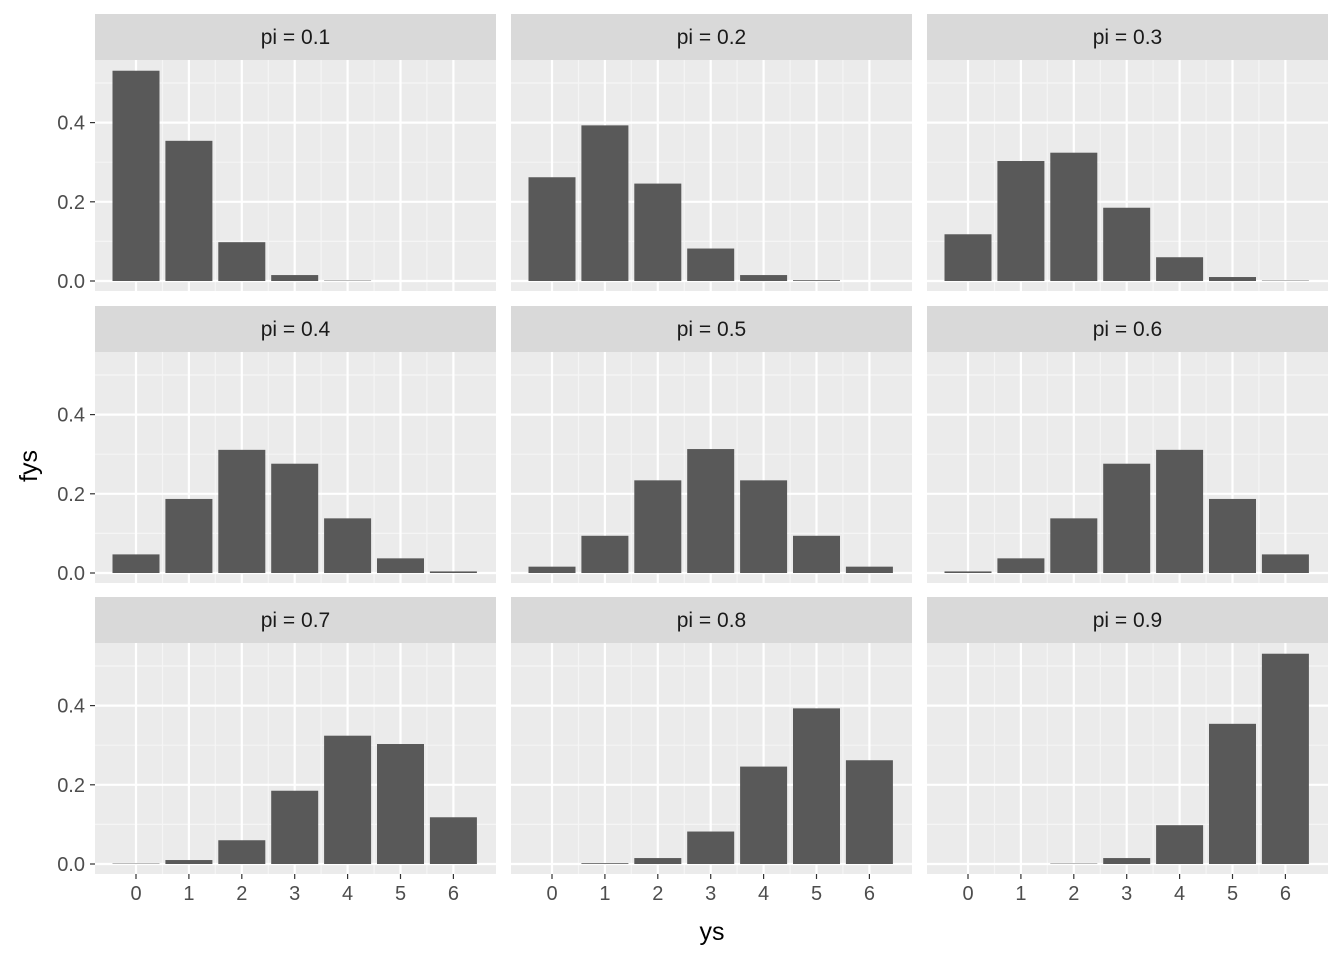 This screenshot has width=1344, height=965. I want to click on facet-label: pi = 0.6, so click(1127, 329).